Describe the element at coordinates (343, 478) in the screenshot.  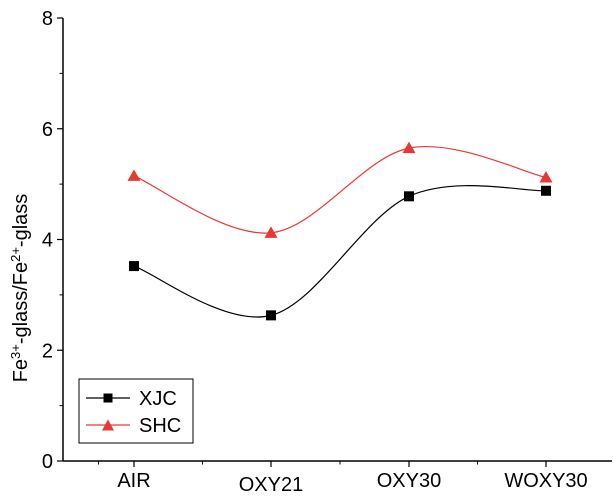
I see `x-axis-ticks: AIR OXY21 OXY30 WOXY30` at that location.